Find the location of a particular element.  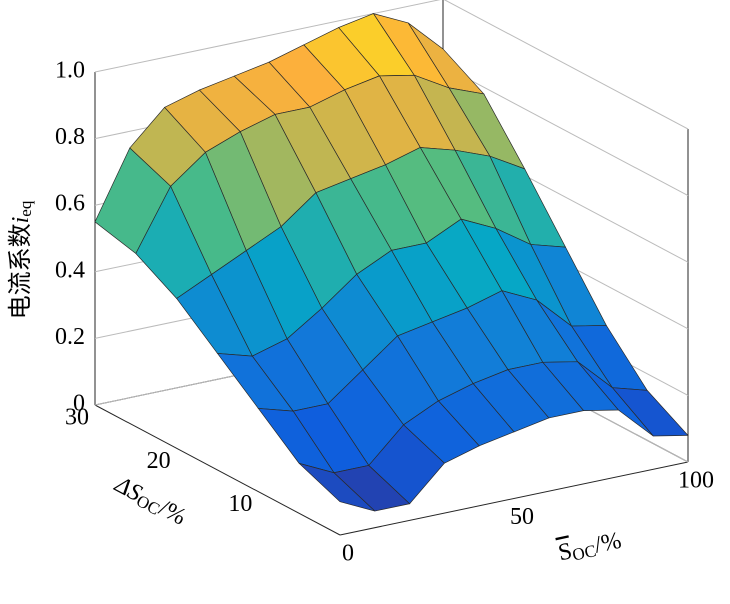

z-tick-label: 0.8 is located at coordinates (70, 137).